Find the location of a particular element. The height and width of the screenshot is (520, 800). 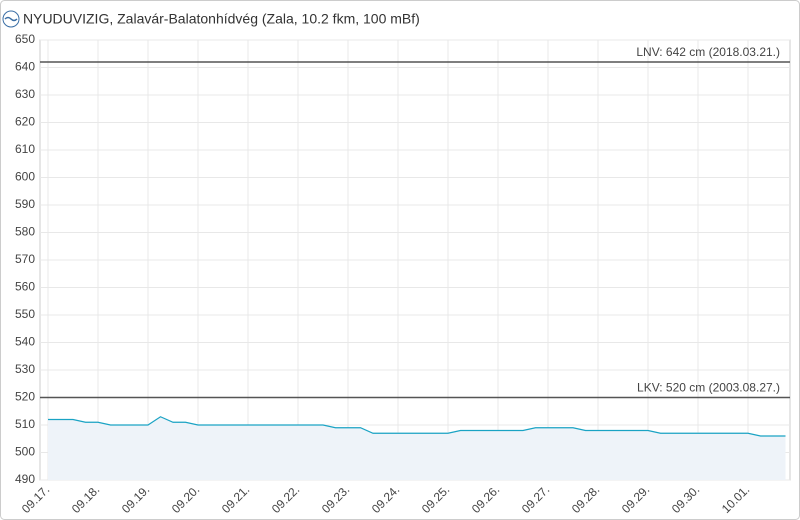

y-tick-label: 610 is located at coordinates (25, 149).